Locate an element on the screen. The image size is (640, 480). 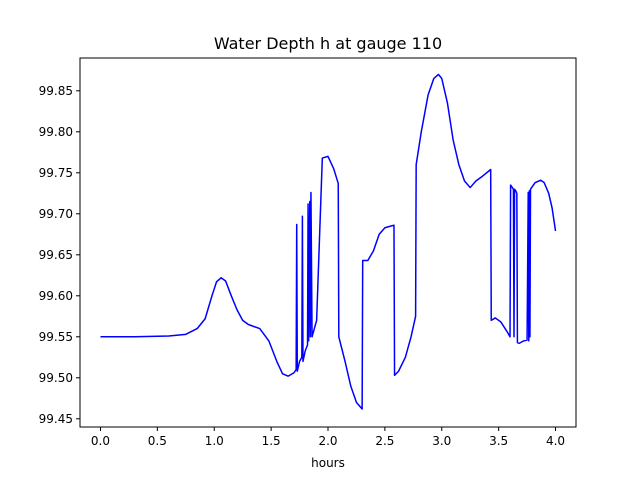
x-tick-label: 3.0 is located at coordinates (441, 441).